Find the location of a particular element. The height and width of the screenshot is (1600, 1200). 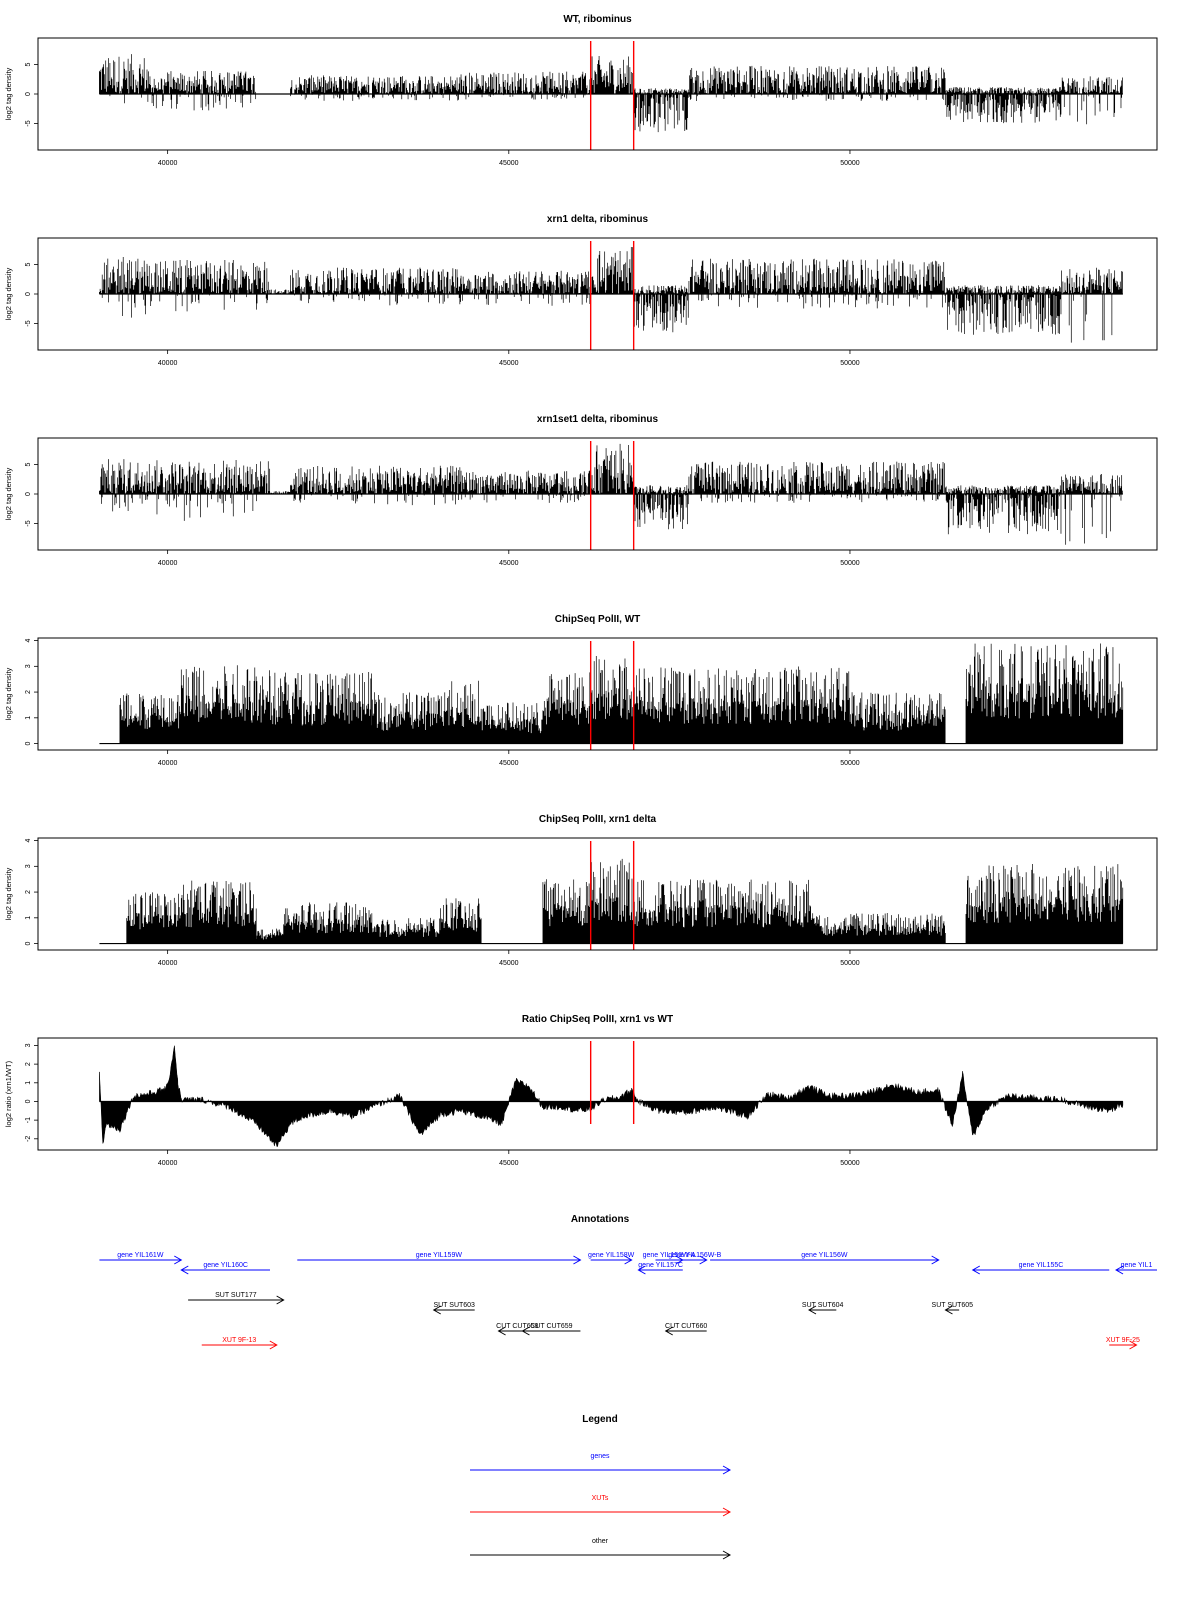

y-tick-label: -1 is located at coordinates (28, 1120).